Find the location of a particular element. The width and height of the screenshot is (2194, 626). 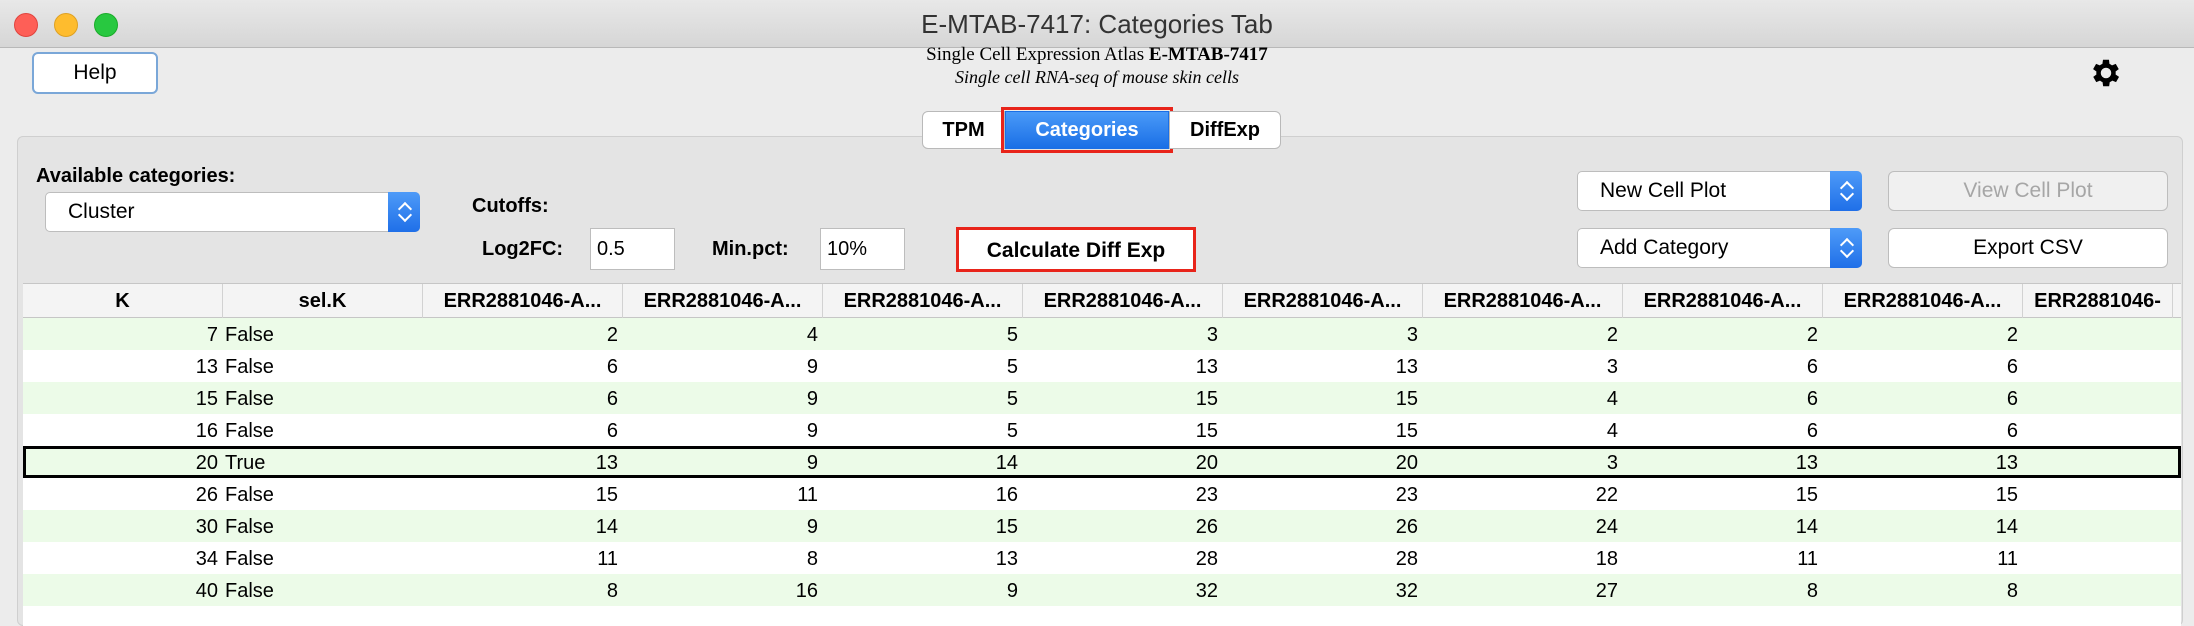

table-cell: 32 is located at coordinates (1206, 591).